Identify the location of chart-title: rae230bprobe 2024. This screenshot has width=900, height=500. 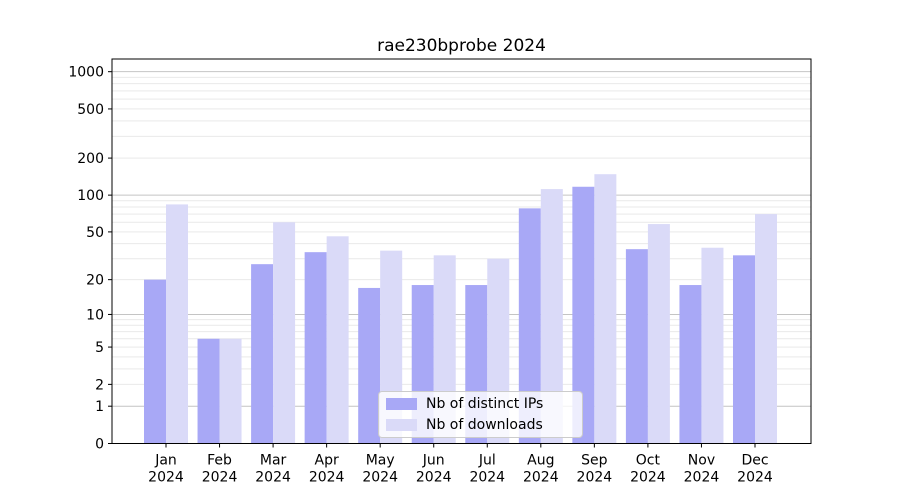
(461, 46).